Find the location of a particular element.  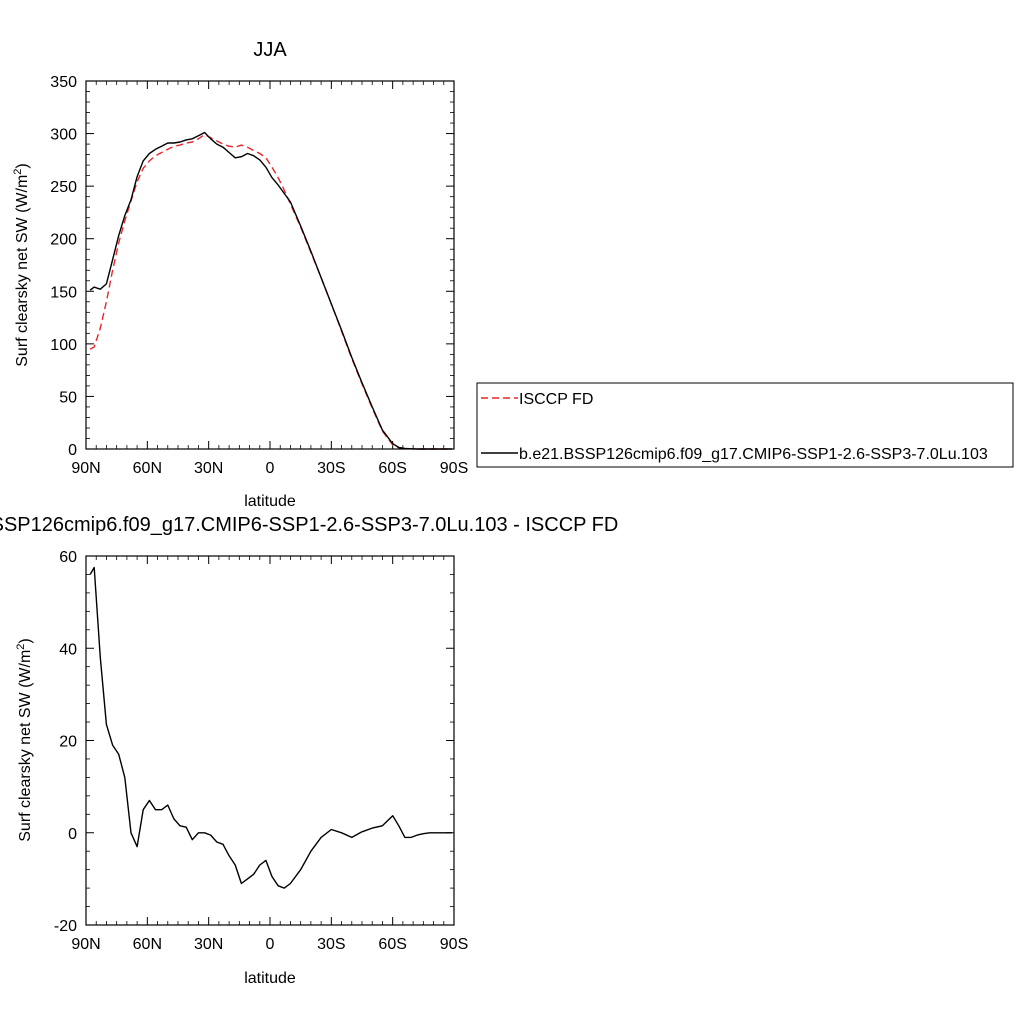

y-tick-label: 100 is located at coordinates (63, 345).